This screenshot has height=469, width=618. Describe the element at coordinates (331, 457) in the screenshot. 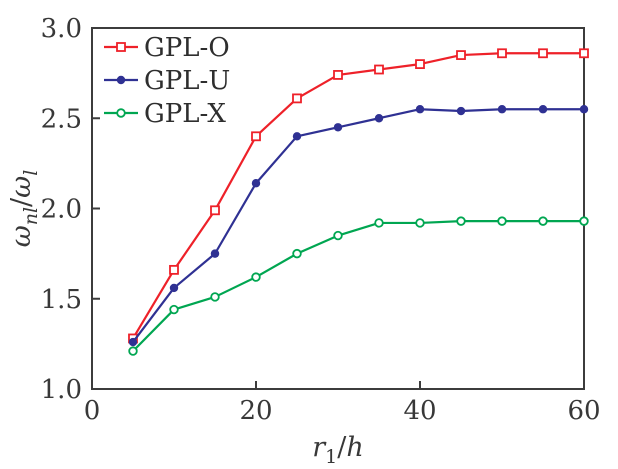

I see `axis-label-part: 1` at that location.